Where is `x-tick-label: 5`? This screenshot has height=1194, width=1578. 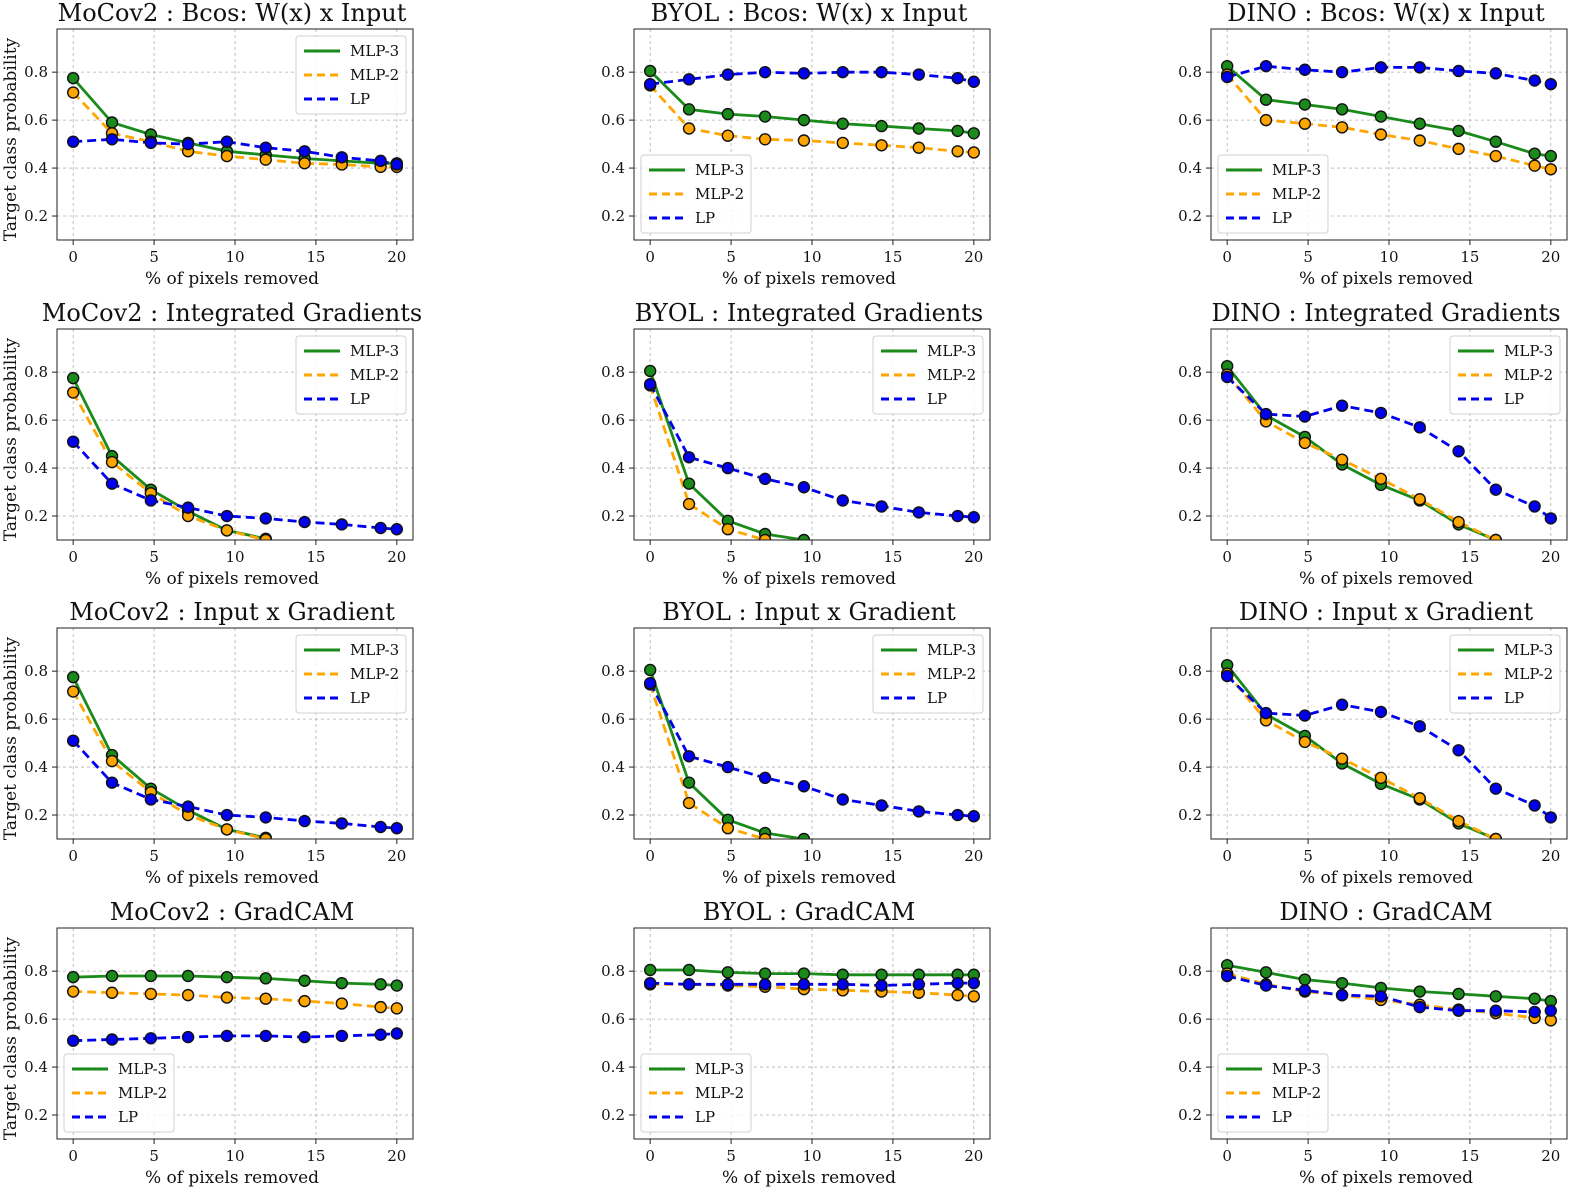
x-tick-label: 5 is located at coordinates (1308, 856).